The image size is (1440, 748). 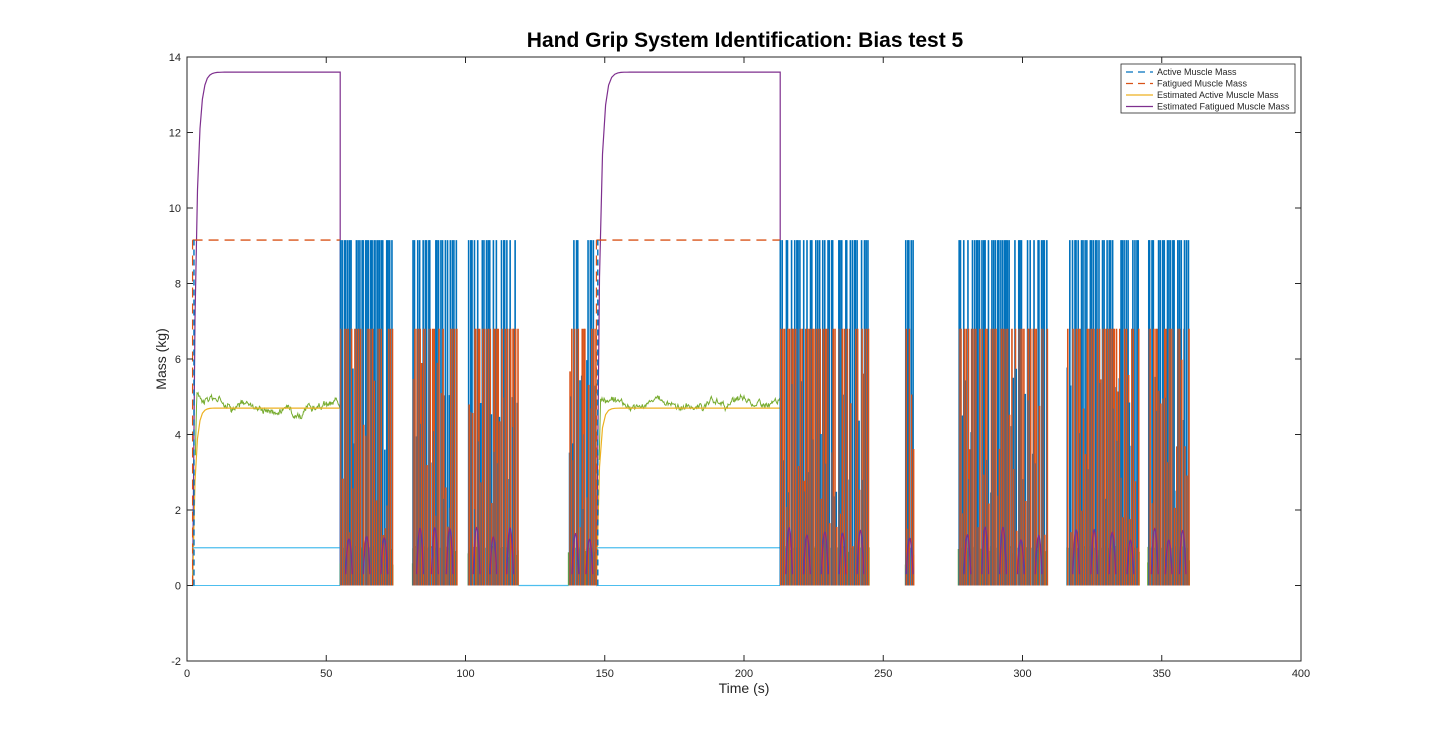 What do you see at coordinates (187, 674) in the screenshot?
I see `x-tick-label: 0` at bounding box center [187, 674].